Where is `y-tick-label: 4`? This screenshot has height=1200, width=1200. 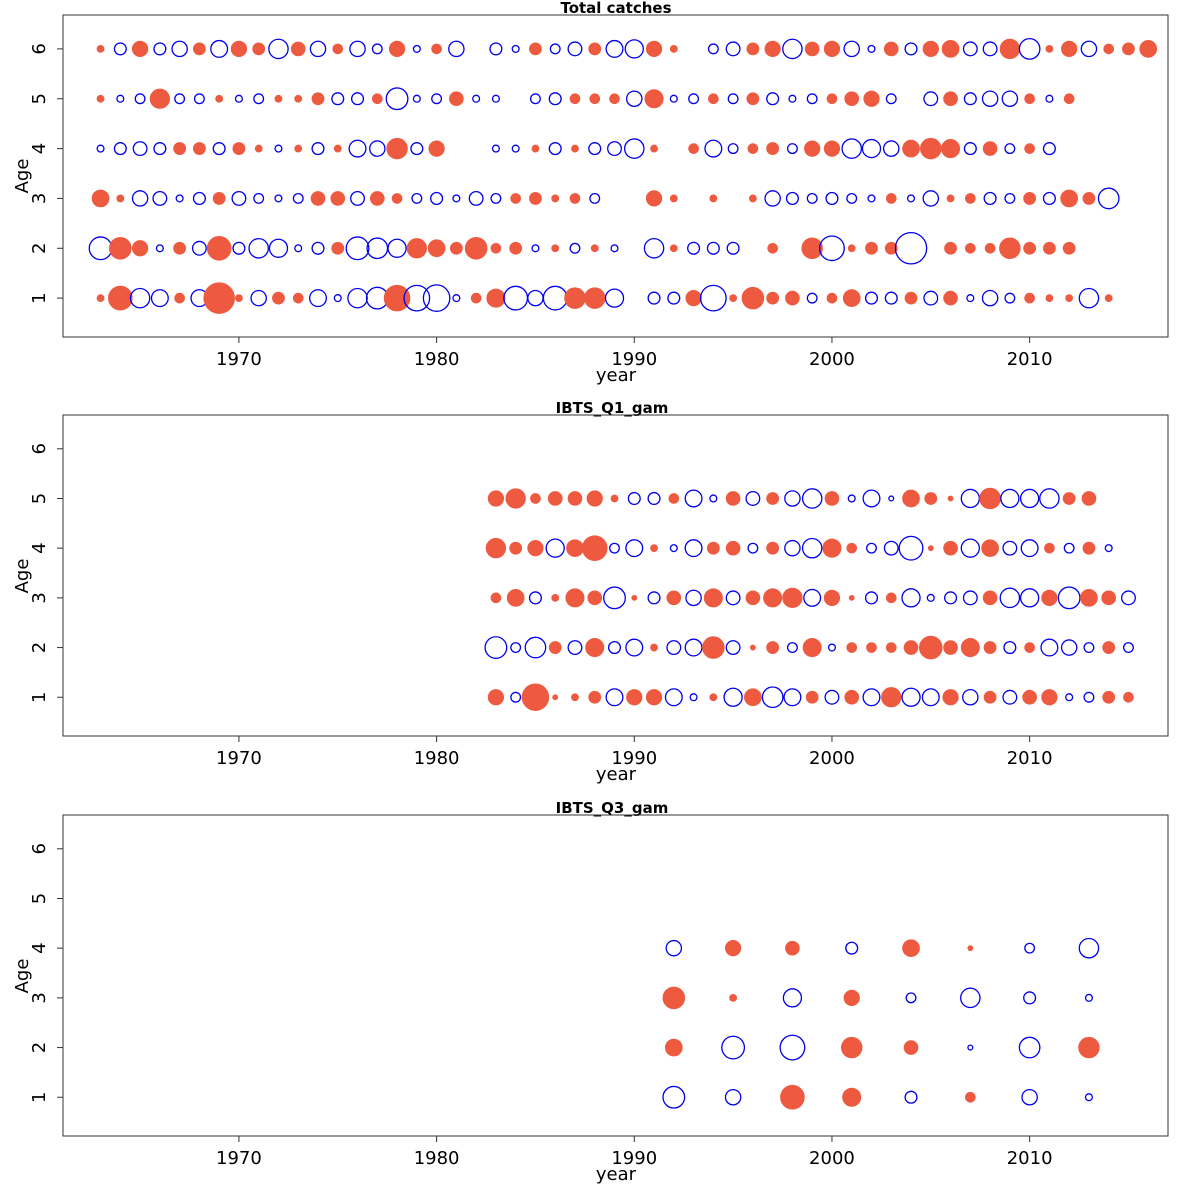 y-tick-label: 4 is located at coordinates (39, 947).